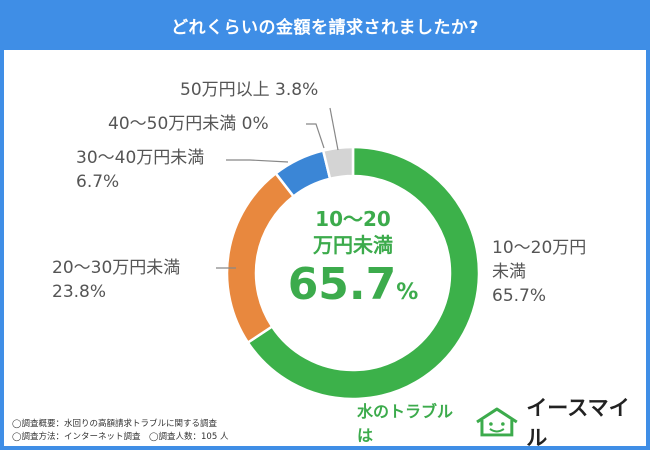 Image resolution: width=650 pixels, height=452 pixels. What do you see at coordinates (116, 268) in the screenshot?
I see `label-20-30-line1: 20～30万円未満` at bounding box center [116, 268].